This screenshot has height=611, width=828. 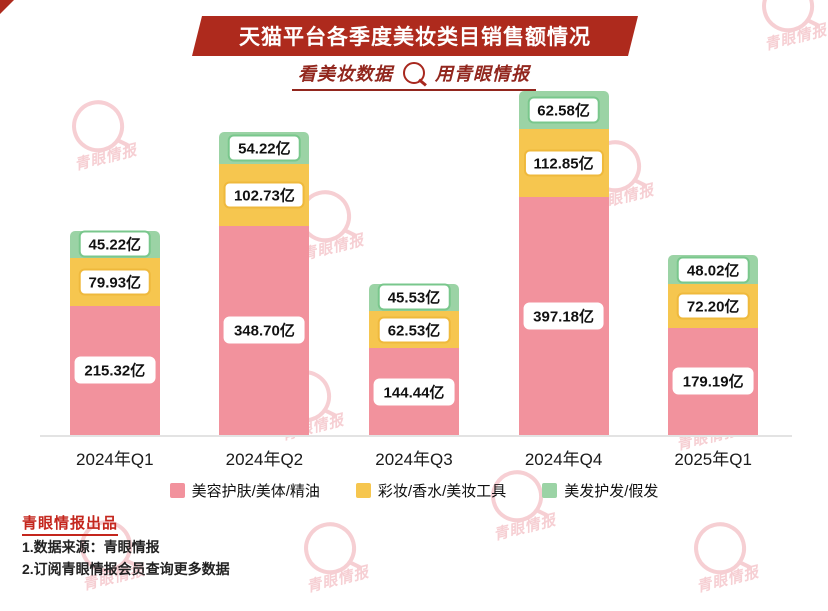 I want to click on subtitle-right: 用青眼情报, so click(x=482, y=74).